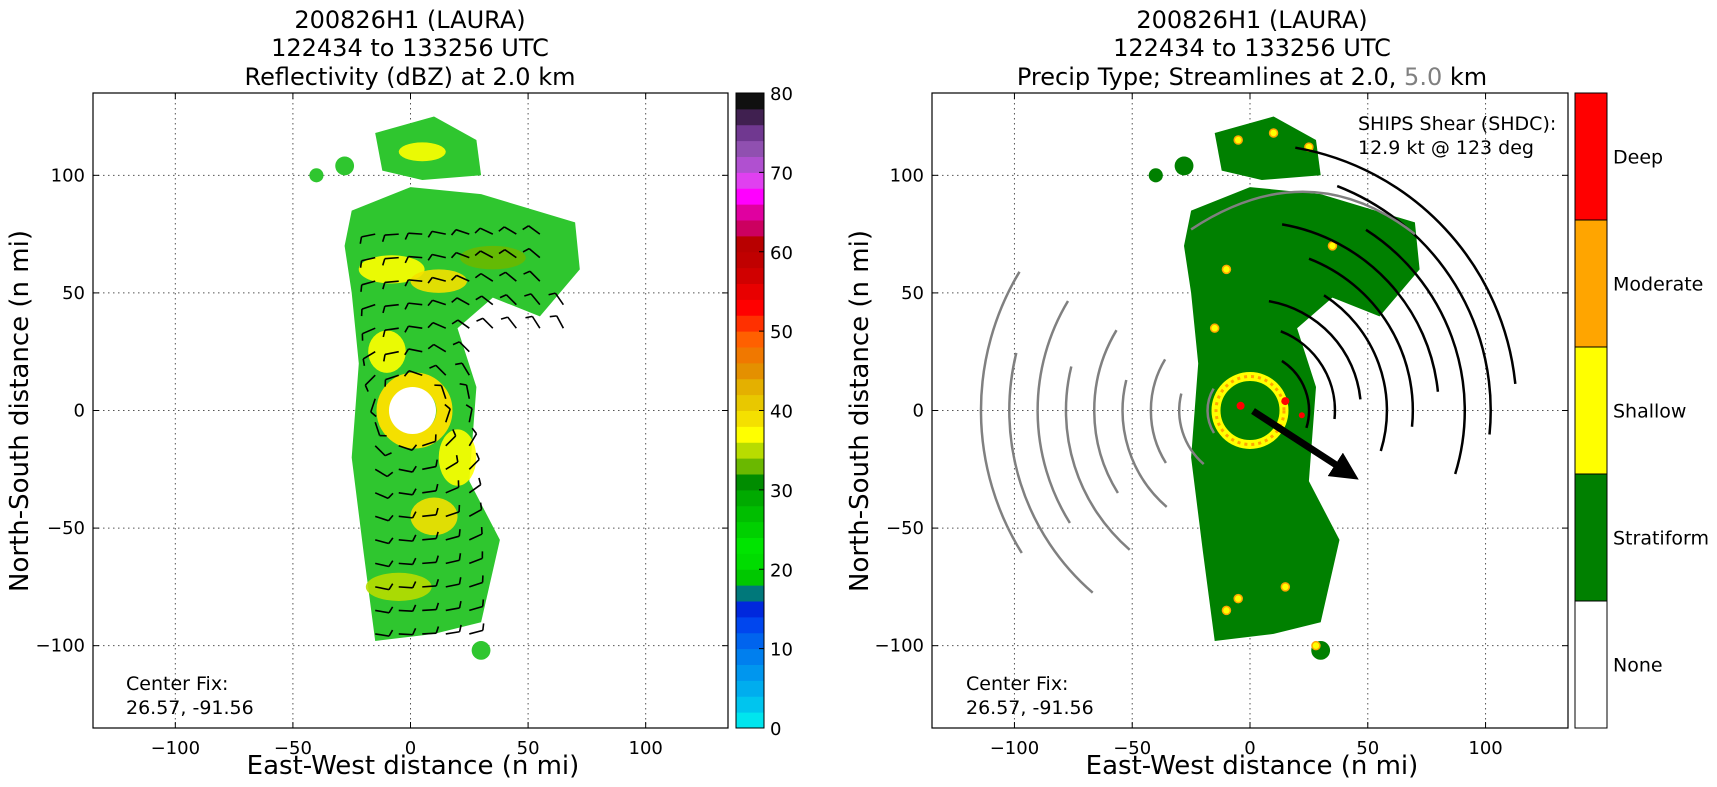 The width and height of the screenshot is (1717, 787). What do you see at coordinates (764, 412) in the screenshot?
I see `reflectivity-colorbar: 0 10 20 30 40 50 60 70 80` at bounding box center [764, 412].